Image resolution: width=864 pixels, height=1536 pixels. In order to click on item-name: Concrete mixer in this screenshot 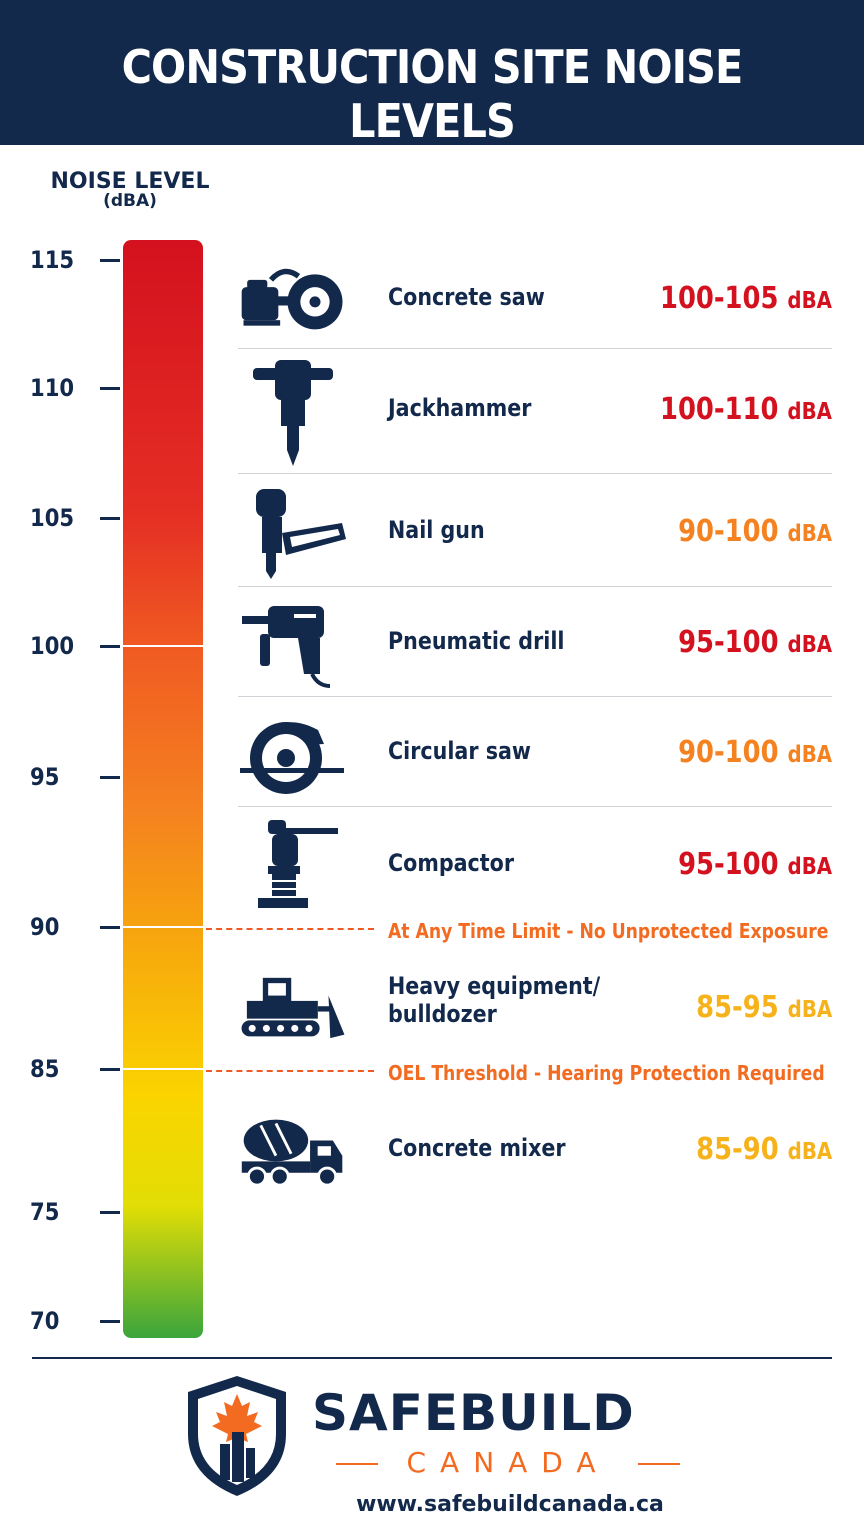, I will do `click(477, 1148)`.